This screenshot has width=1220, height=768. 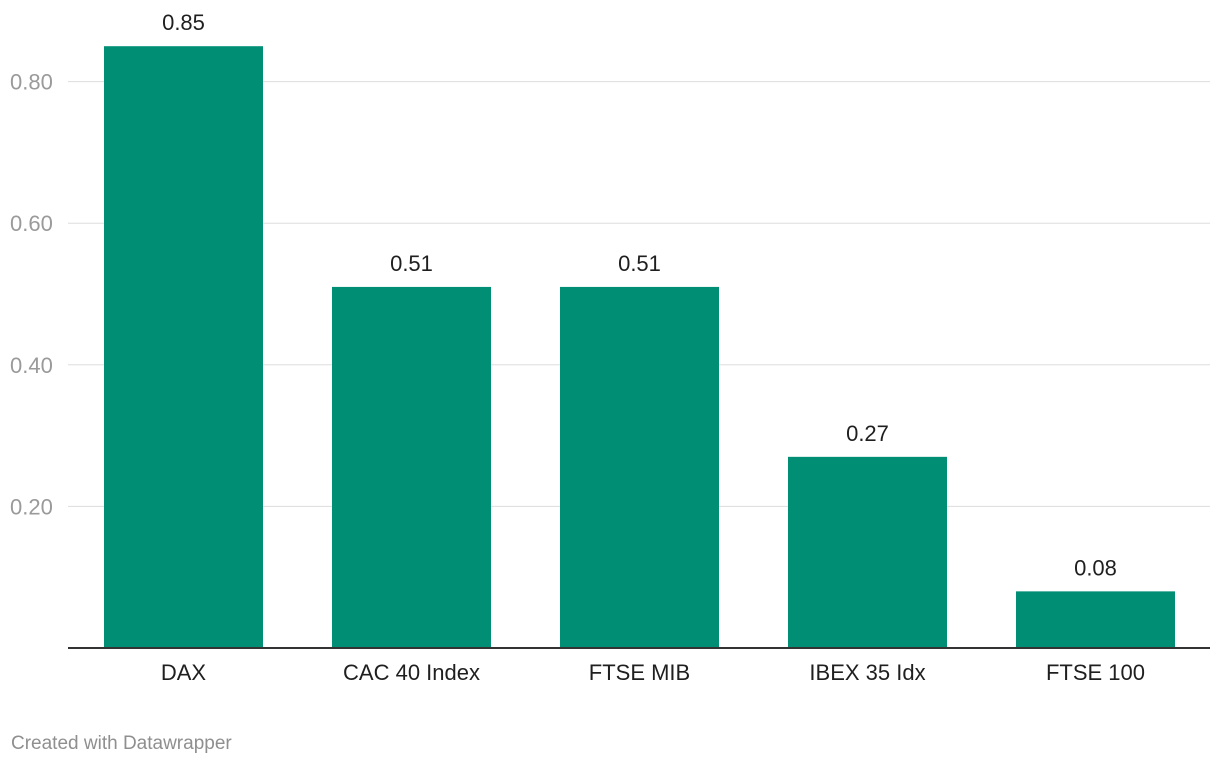 What do you see at coordinates (639, 672) in the screenshot?
I see `x-category-label: FTSE MIB` at bounding box center [639, 672].